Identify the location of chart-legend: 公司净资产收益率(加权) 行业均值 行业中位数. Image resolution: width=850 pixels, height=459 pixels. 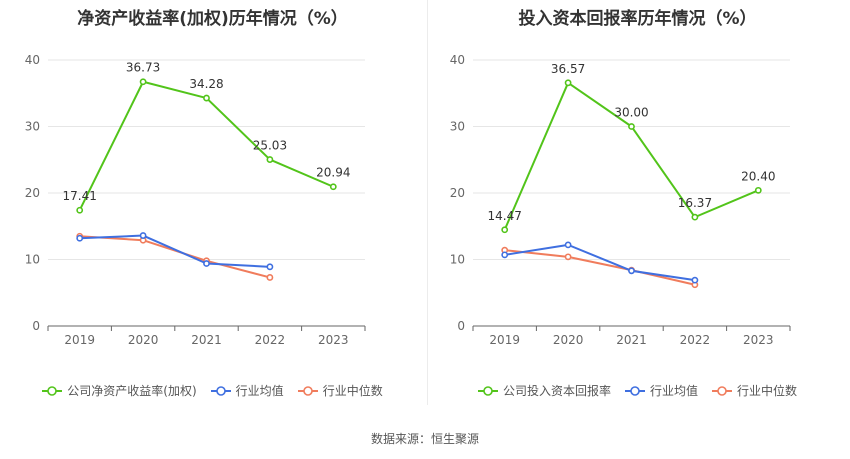
(212, 390).